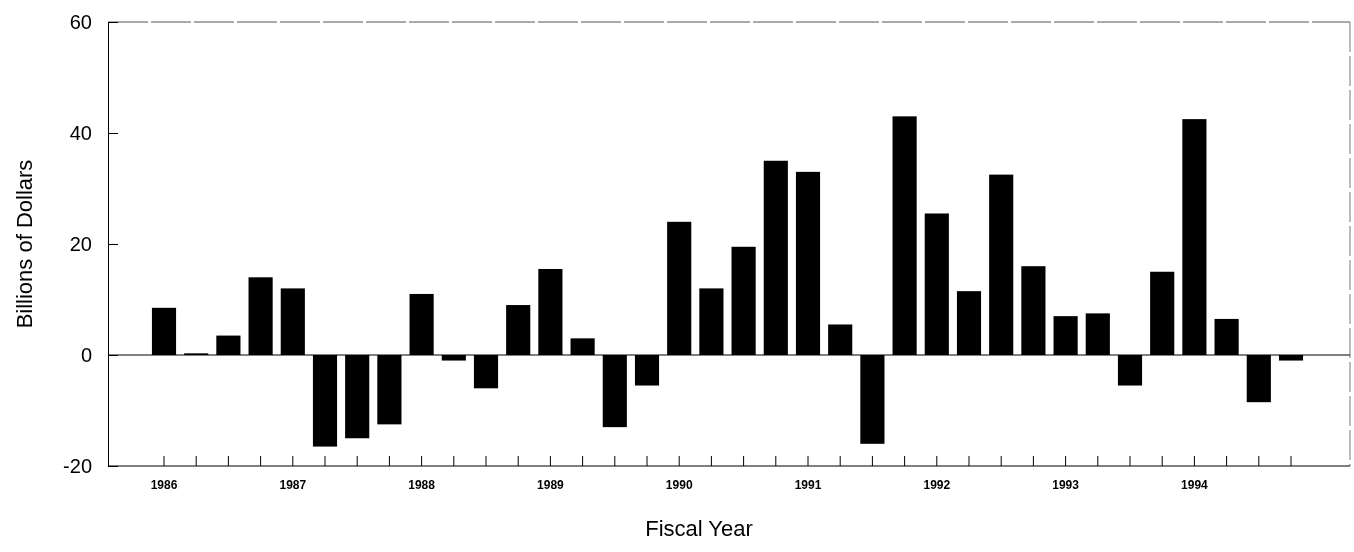 Image resolution: width=1354 pixels, height=552 pixels. Describe the element at coordinates (808, 484) in the screenshot. I see `x-tick-label: 1991` at that location.